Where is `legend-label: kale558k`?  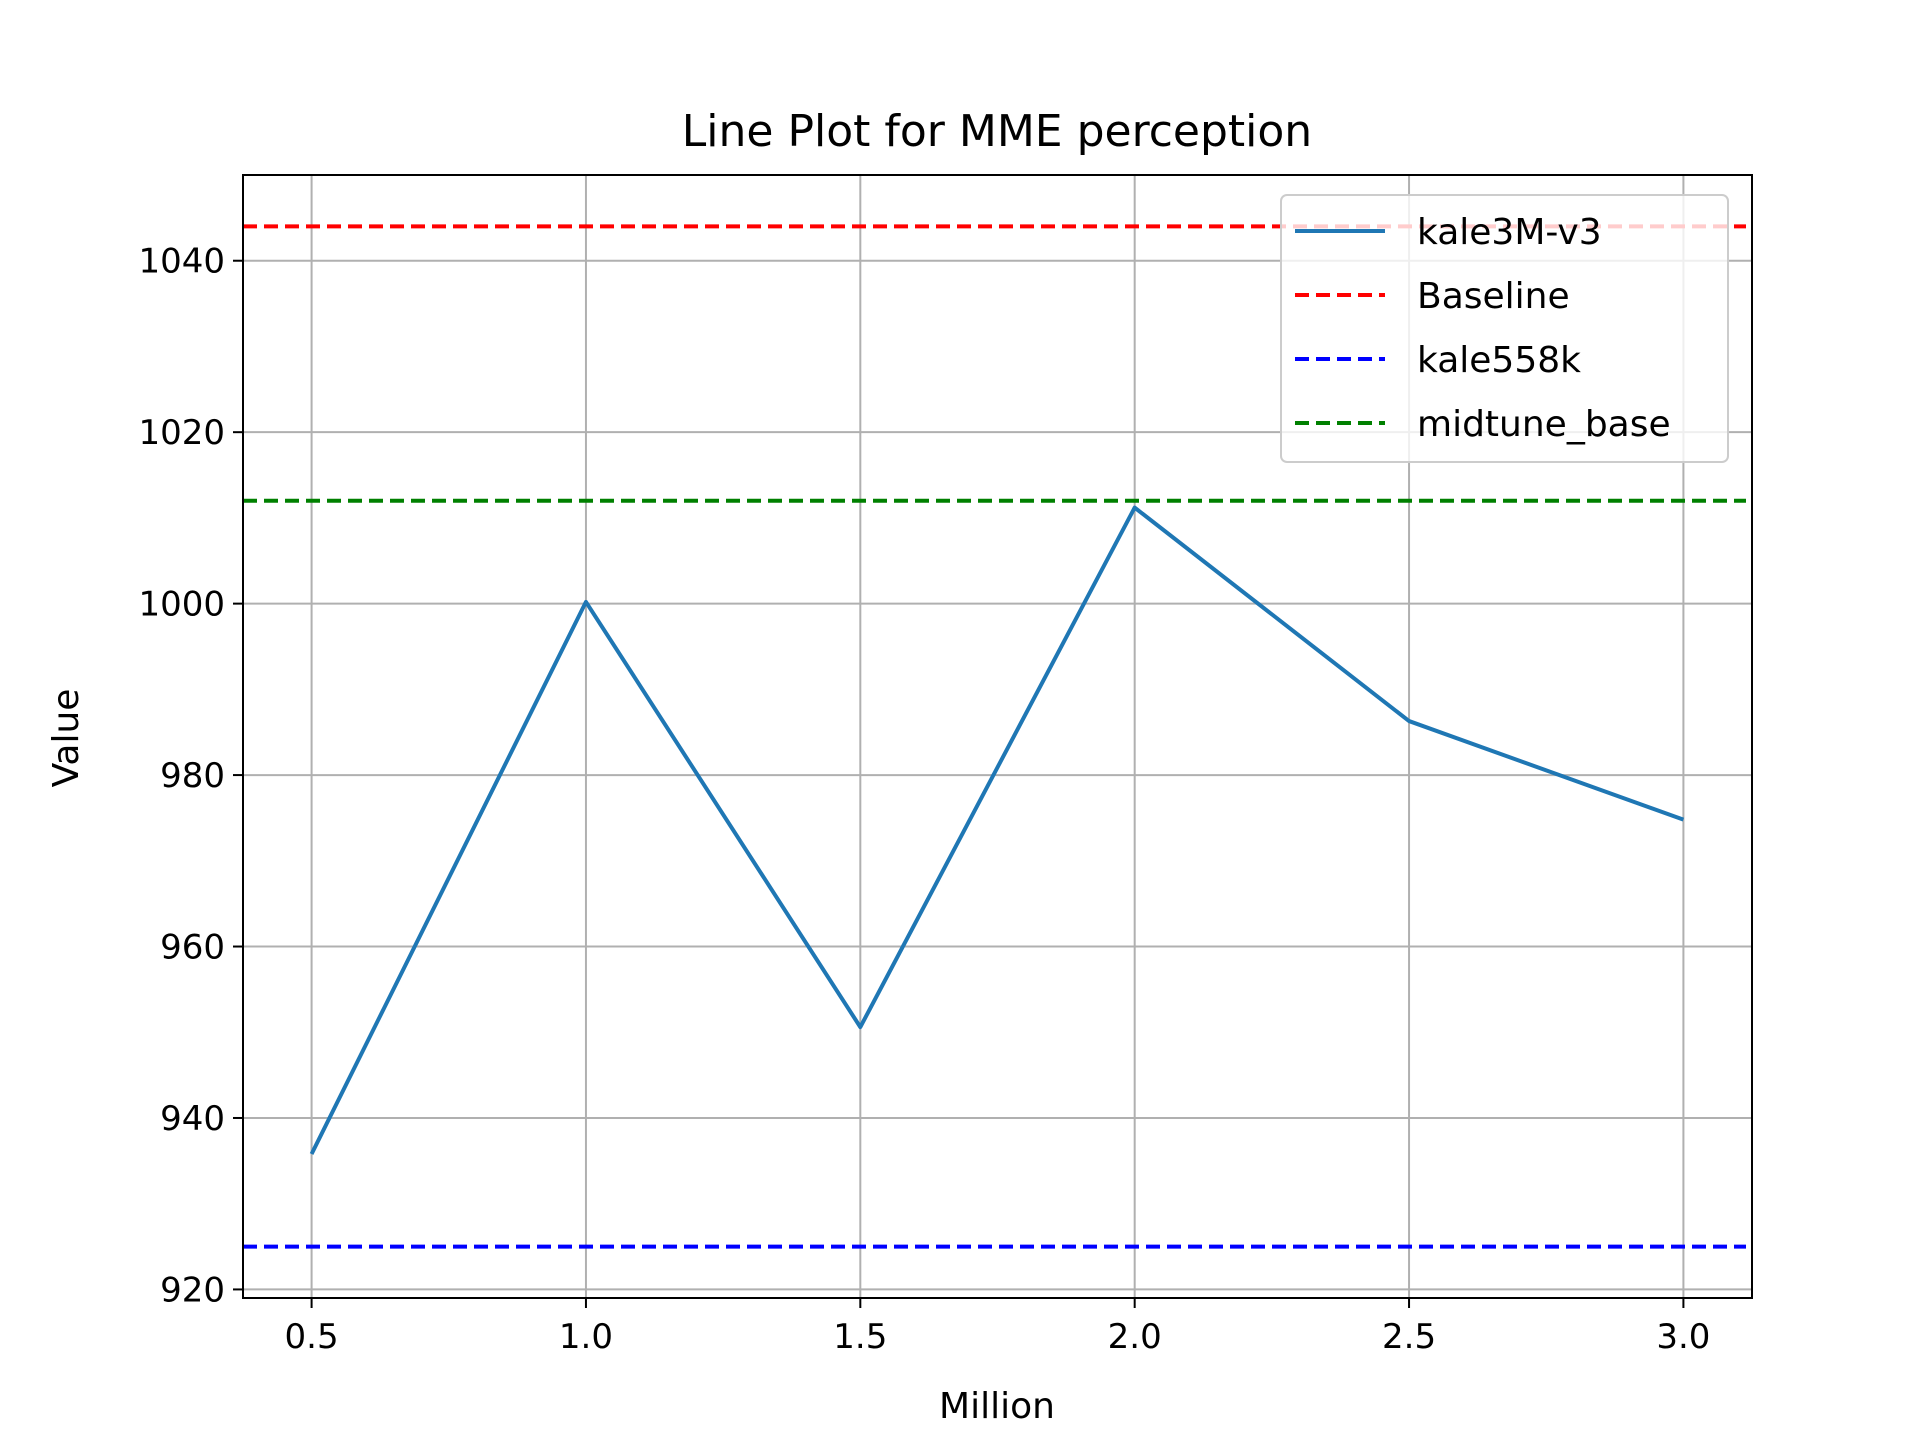
legend-label: kale558k is located at coordinates (1499, 360).